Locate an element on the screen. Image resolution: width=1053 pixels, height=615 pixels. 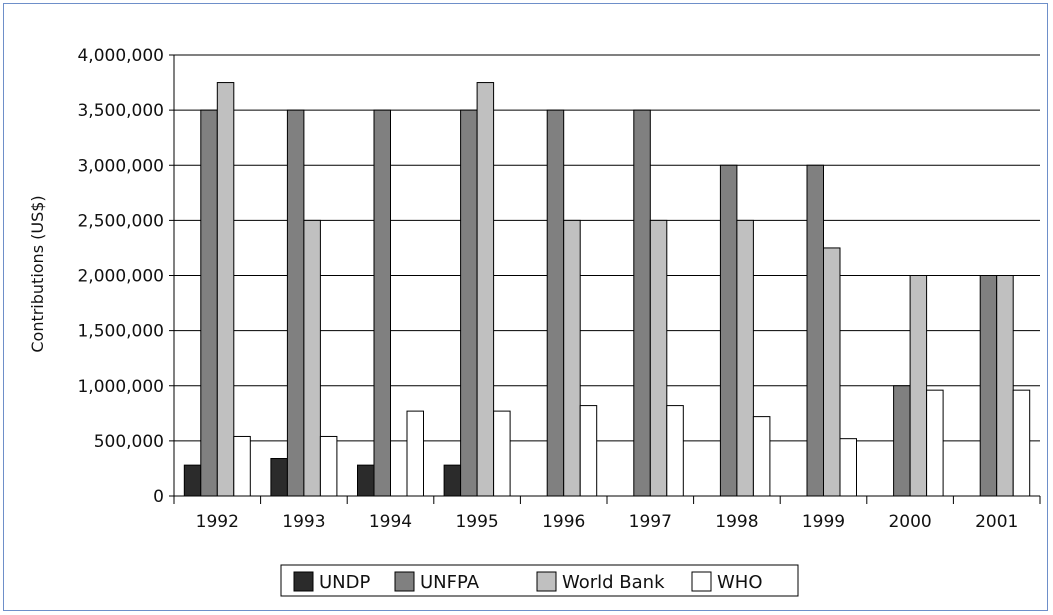
bar-unfpa-1992 is located at coordinates (209, 303).